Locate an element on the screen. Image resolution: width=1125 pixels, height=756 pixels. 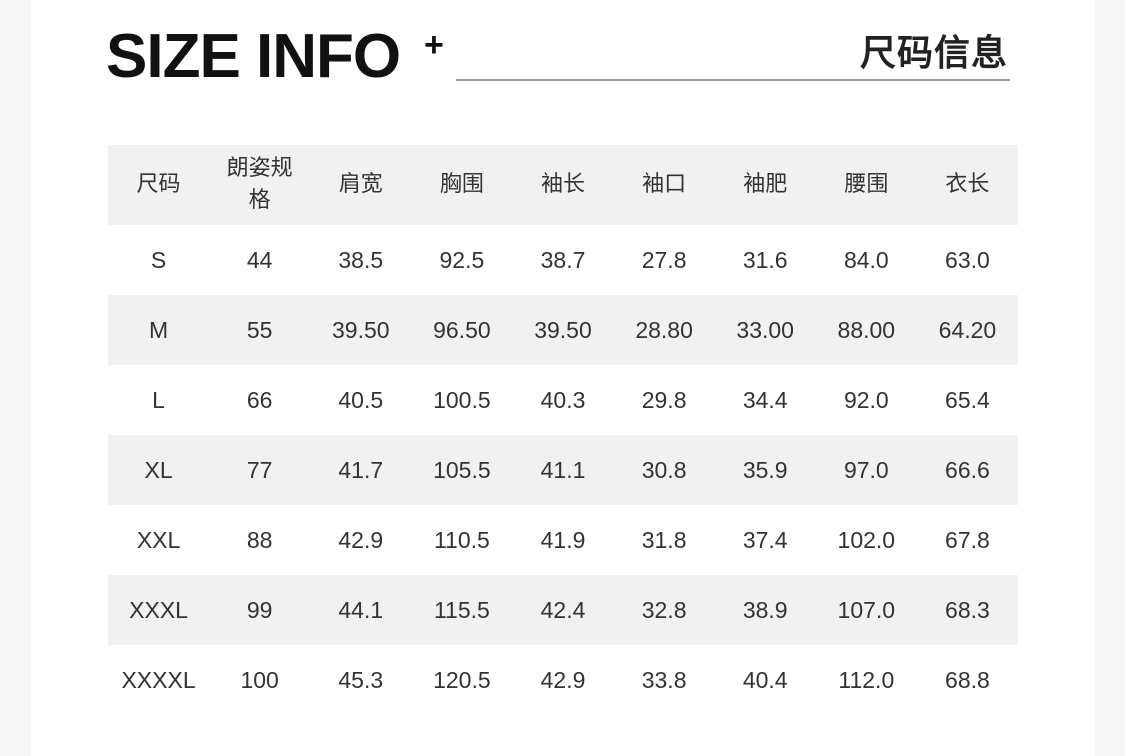
table-cell: 40.4 is located at coordinates (765, 679).